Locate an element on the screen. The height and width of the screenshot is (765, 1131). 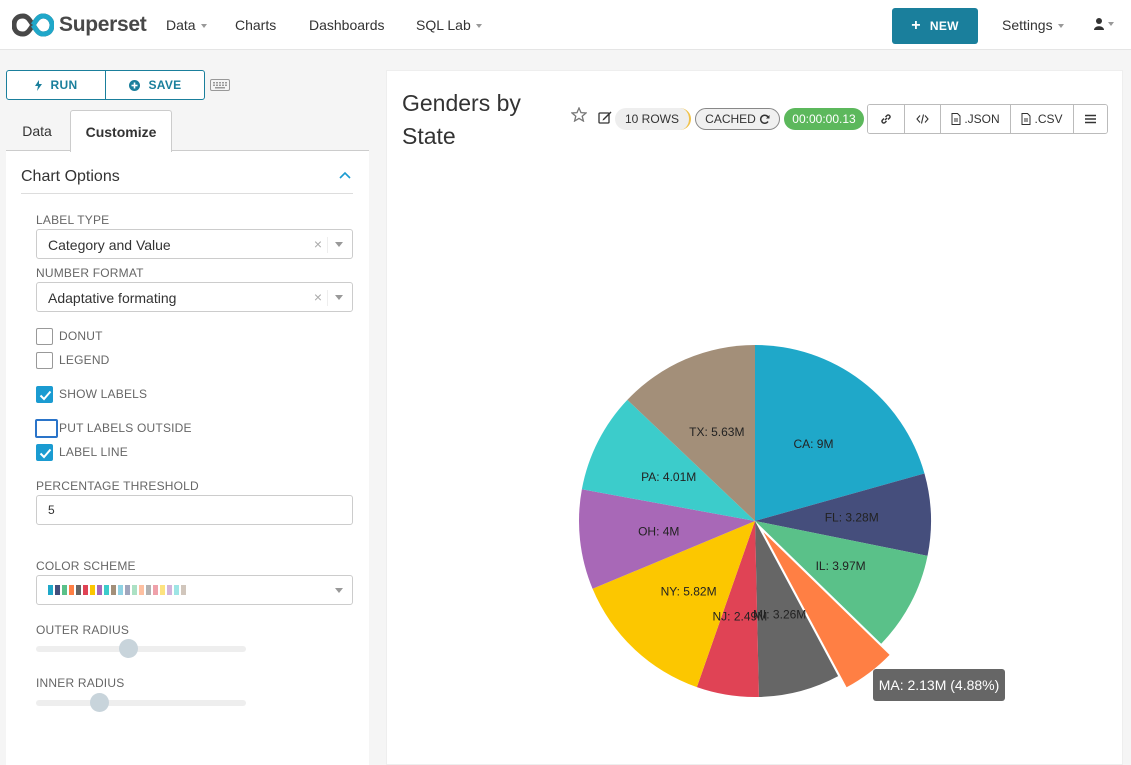
brand-logo: Superset is located at coordinates (79, 25).